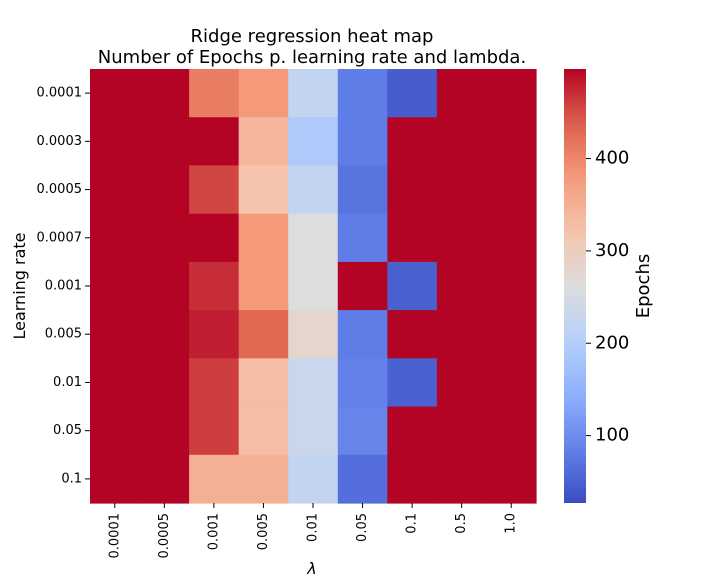  I want to click on x-tick-label: 0.05, so click(362, 527).